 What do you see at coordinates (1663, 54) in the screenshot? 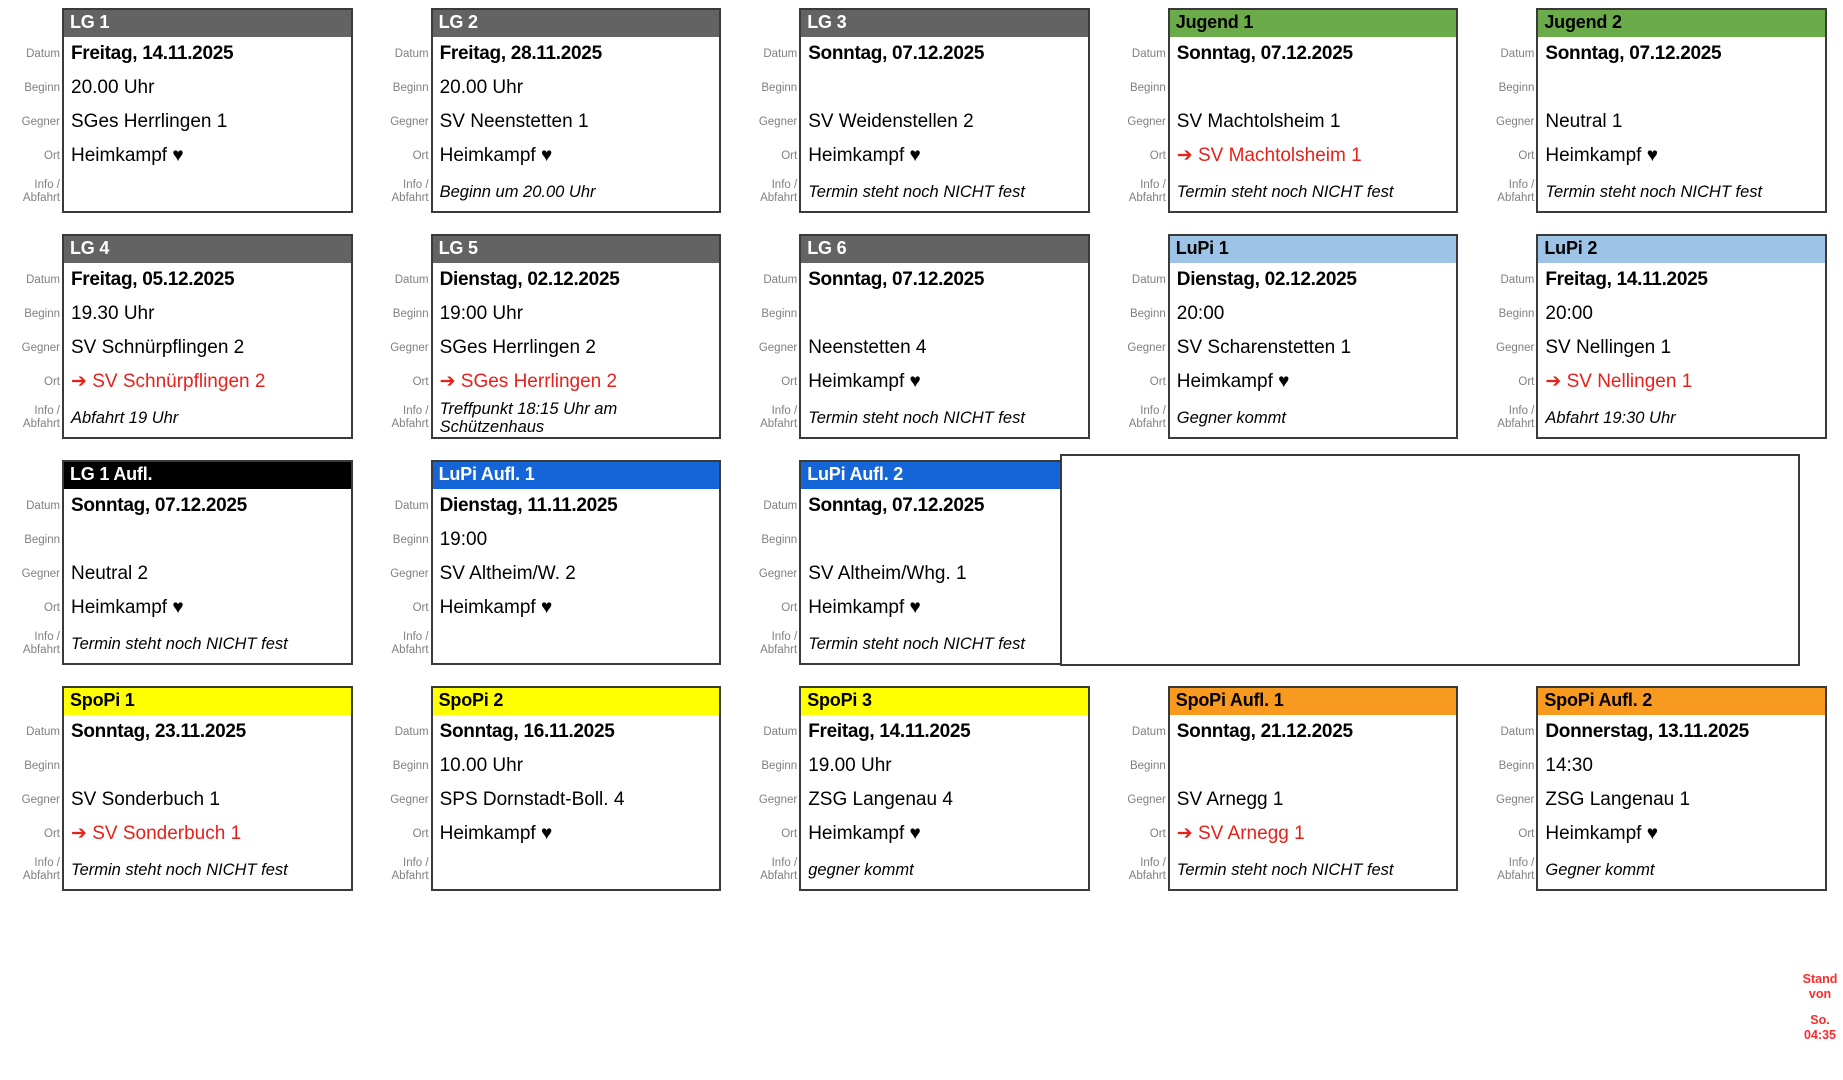
I see `row-datum: Datum Sonntag, 07.12.2025` at bounding box center [1663, 54].